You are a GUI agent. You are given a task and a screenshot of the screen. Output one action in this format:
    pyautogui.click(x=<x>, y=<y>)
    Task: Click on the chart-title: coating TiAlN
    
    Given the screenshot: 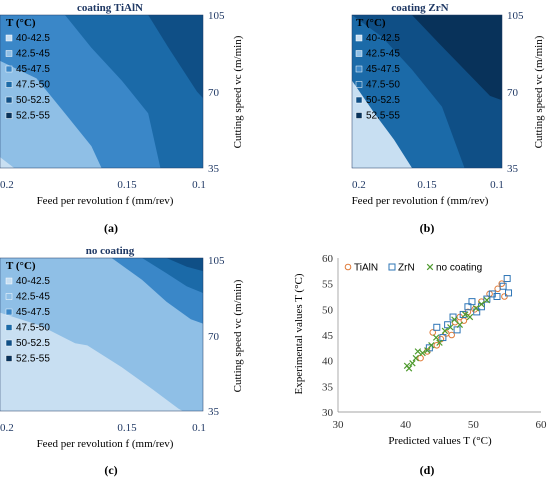 What is the action you would take?
    pyautogui.click(x=110, y=8)
    